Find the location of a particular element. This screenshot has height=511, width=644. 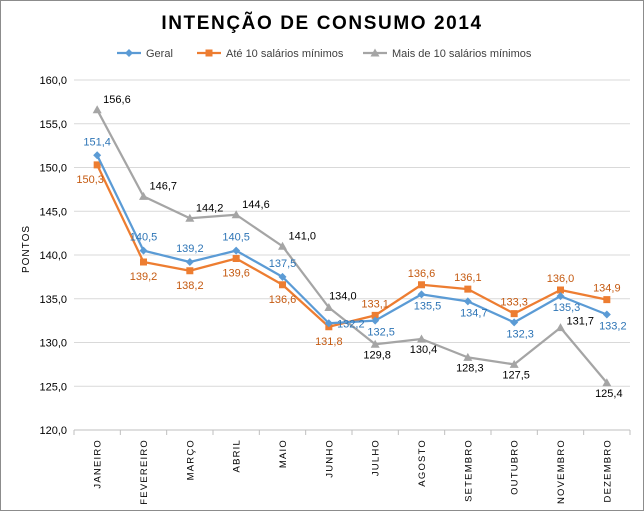

y-tick-label: 125,0 is located at coordinates (53, 387).